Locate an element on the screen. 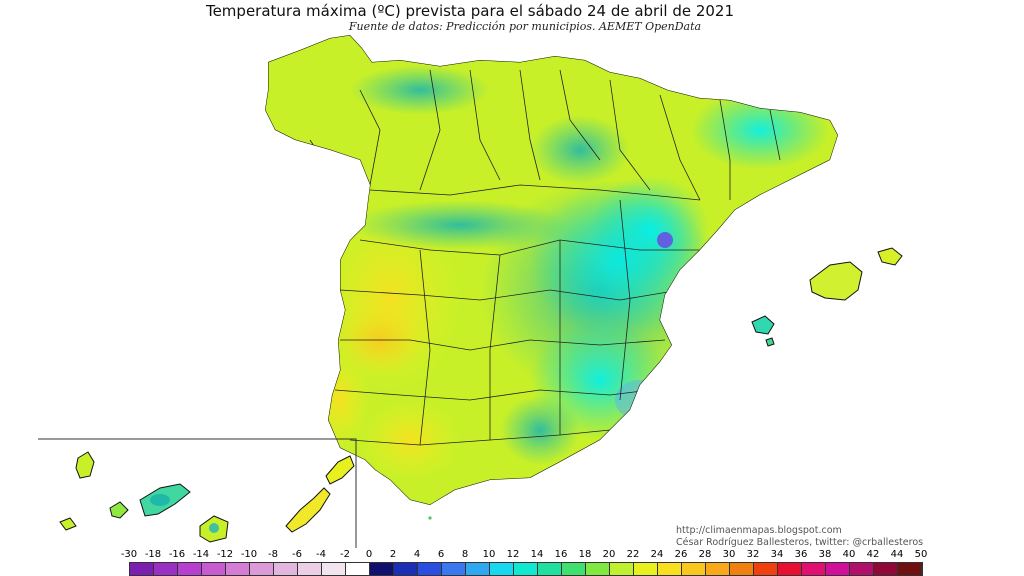 The image size is (1024, 576). legend-label: 38 is located at coordinates (825, 554).